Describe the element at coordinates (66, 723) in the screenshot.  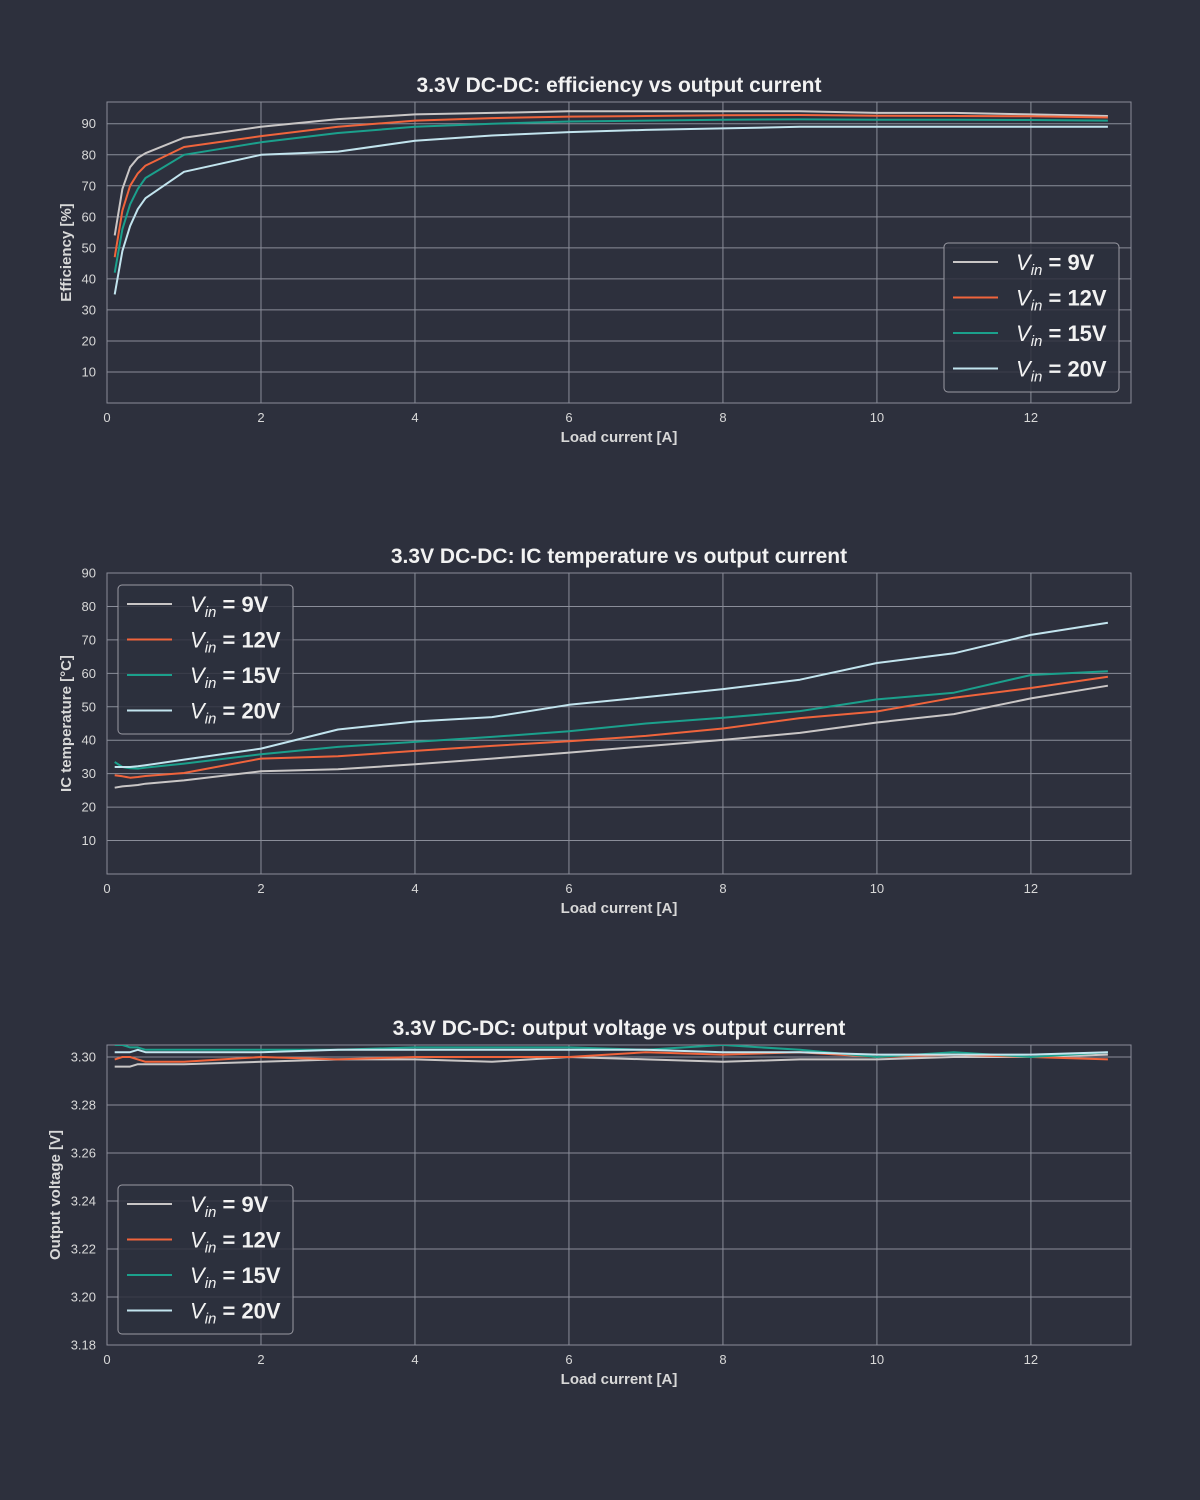
I see `y-axis-label: IC temperature [°C]` at that location.